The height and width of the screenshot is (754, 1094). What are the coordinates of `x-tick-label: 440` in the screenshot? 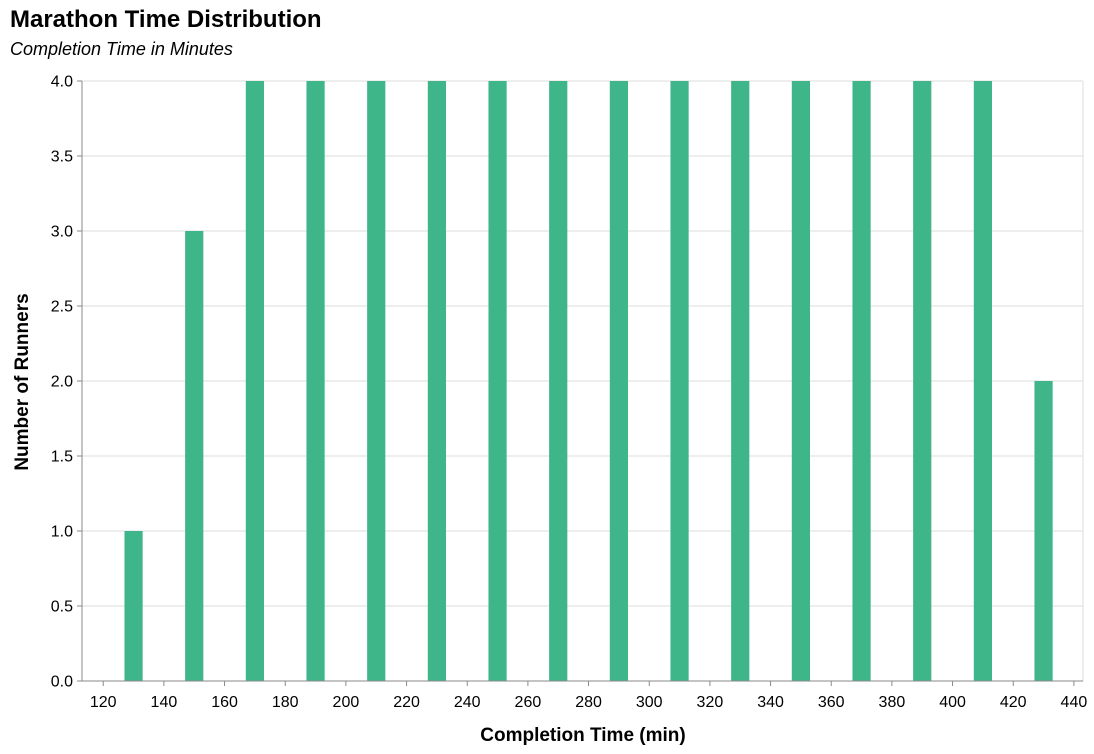 It's located at (1074, 702).